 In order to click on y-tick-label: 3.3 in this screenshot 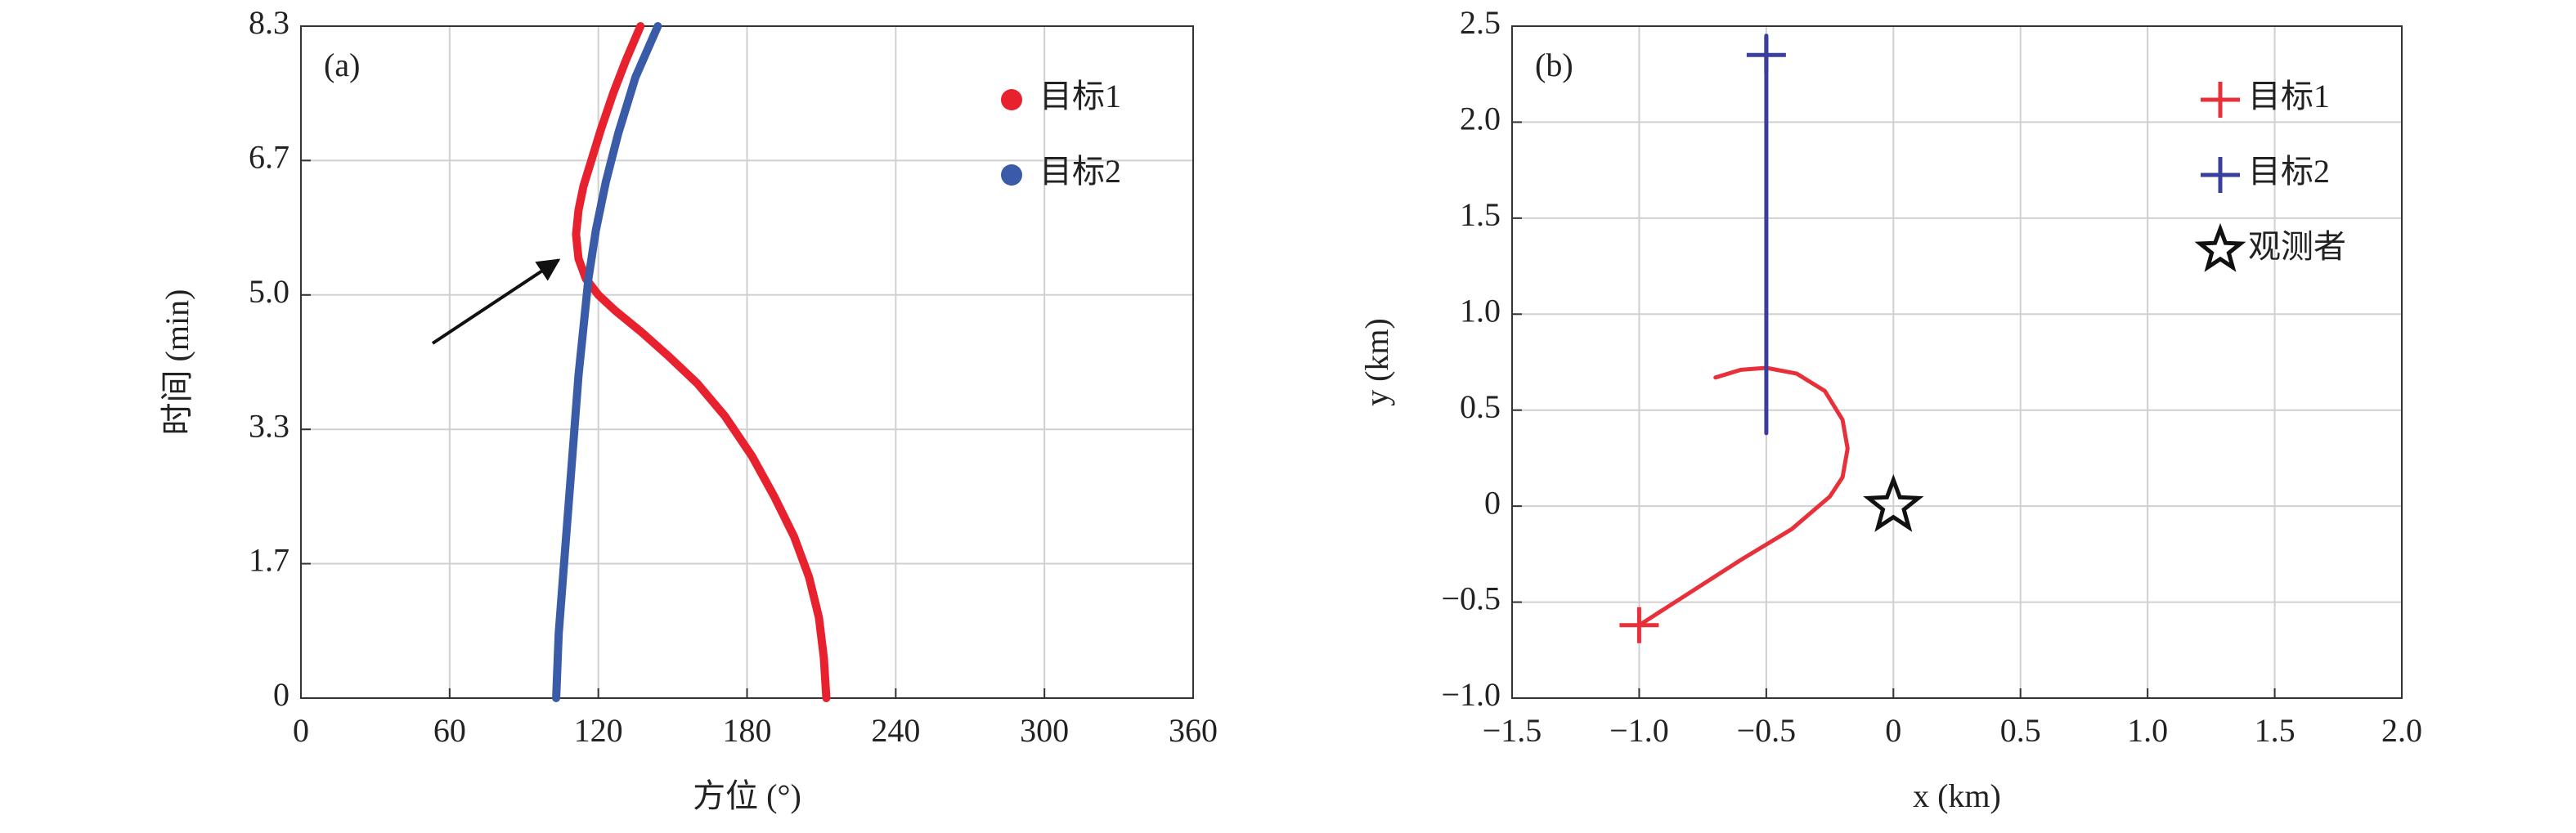, I will do `click(269, 426)`.